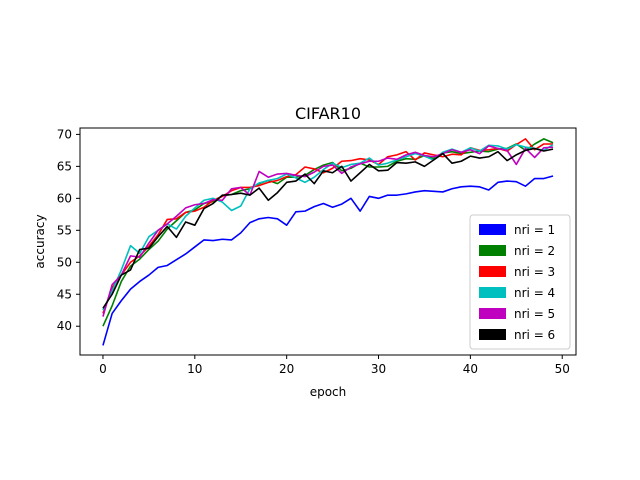 Image resolution: width=640 pixels, height=480 pixels. I want to click on x-tick-label: 20, so click(286, 369).